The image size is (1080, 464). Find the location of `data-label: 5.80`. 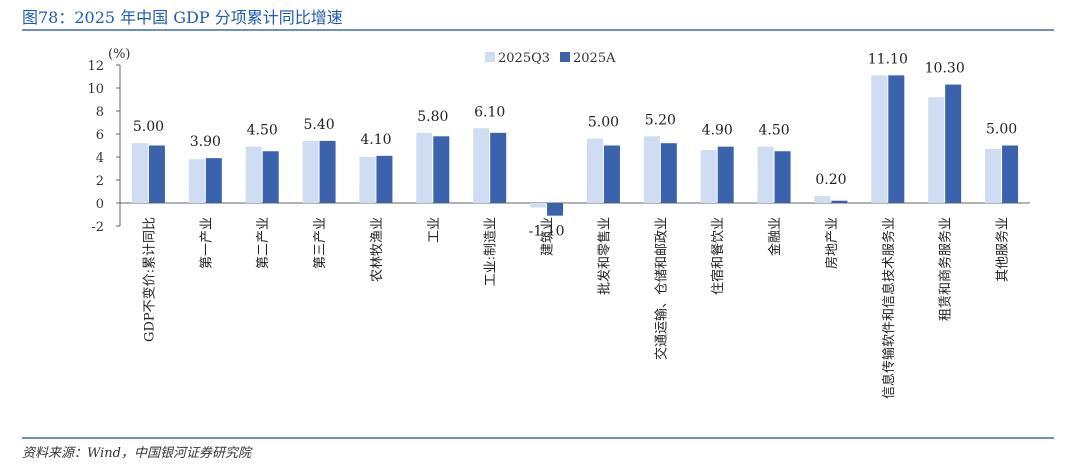

data-label: 5.80 is located at coordinates (432, 117).